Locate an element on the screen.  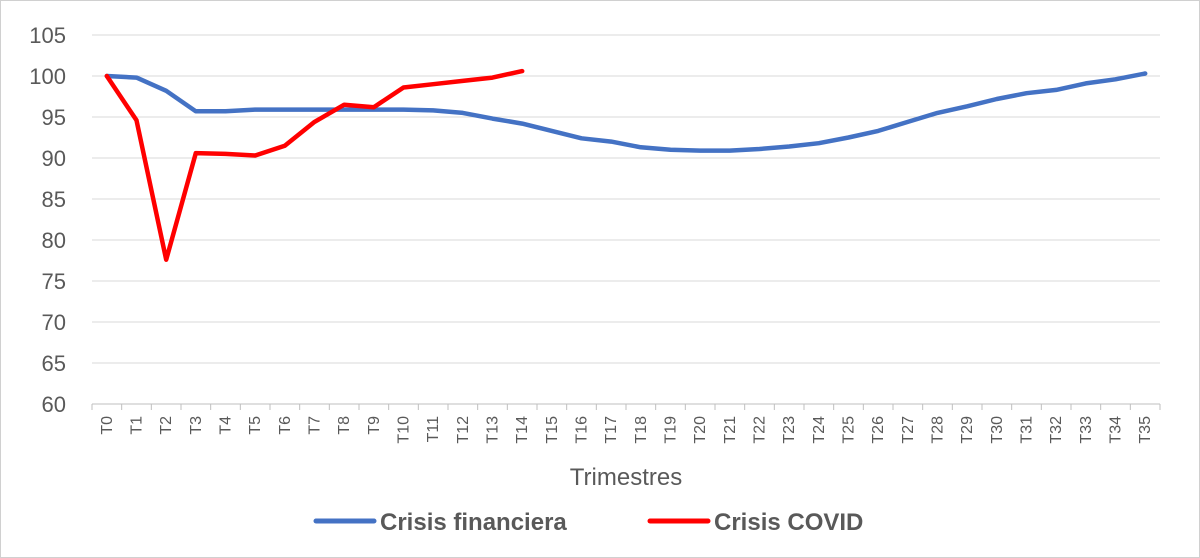
y-tick-label: 85 is located at coordinates (54, 199).